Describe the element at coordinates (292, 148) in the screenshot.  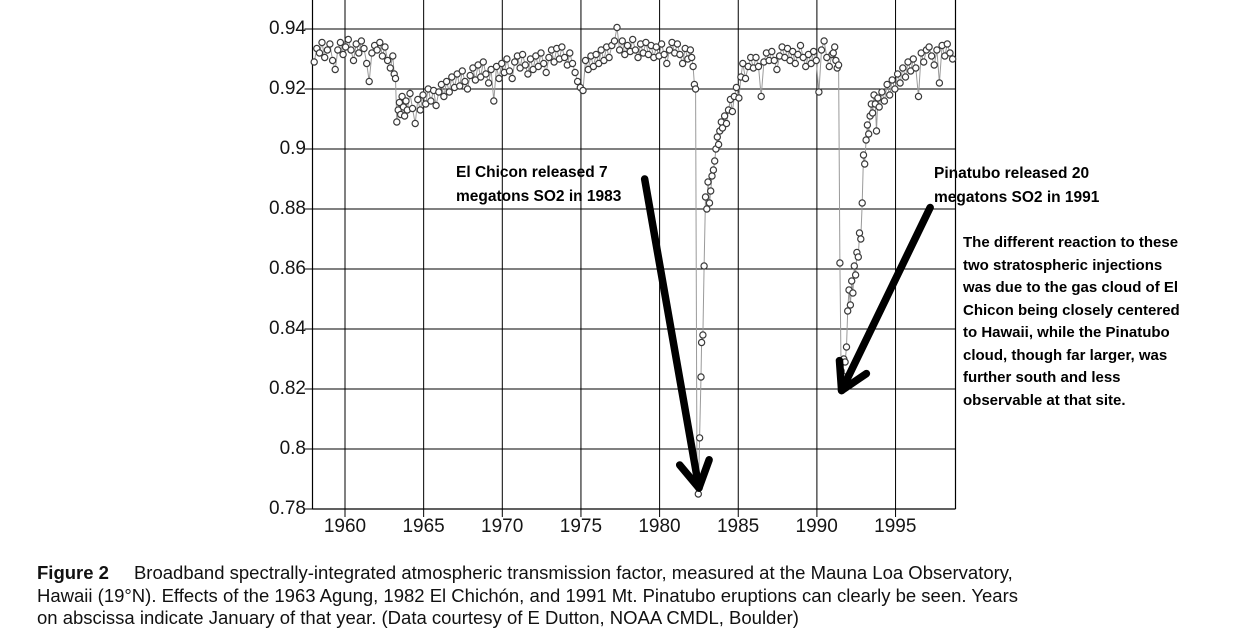
I see `y-axis-label: 0.9` at that location.